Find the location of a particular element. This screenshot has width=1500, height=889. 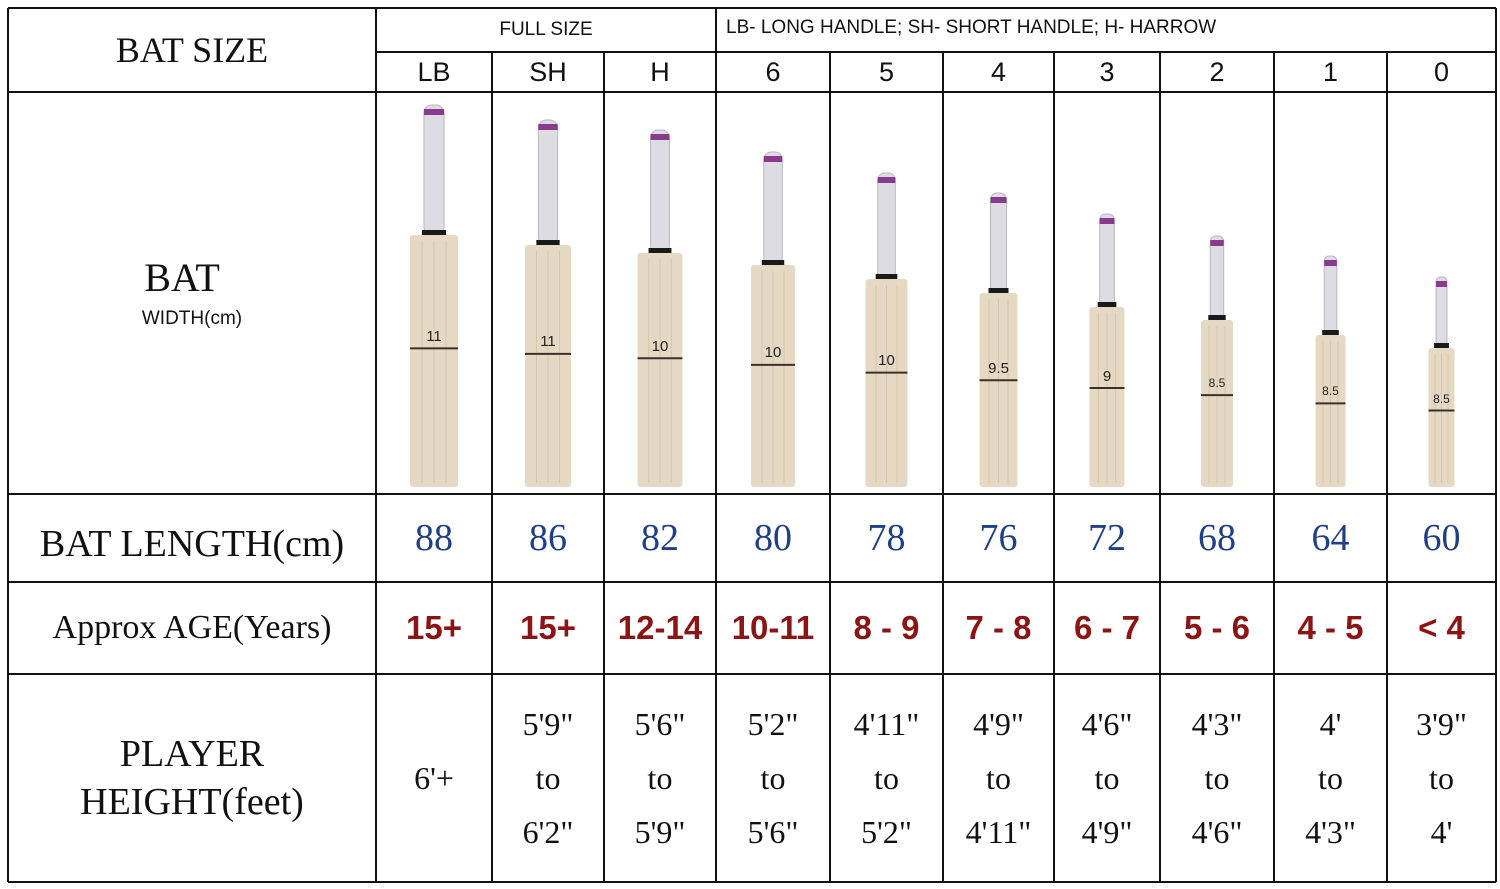

player-height-line1: PLAYER is located at coordinates (192, 754).